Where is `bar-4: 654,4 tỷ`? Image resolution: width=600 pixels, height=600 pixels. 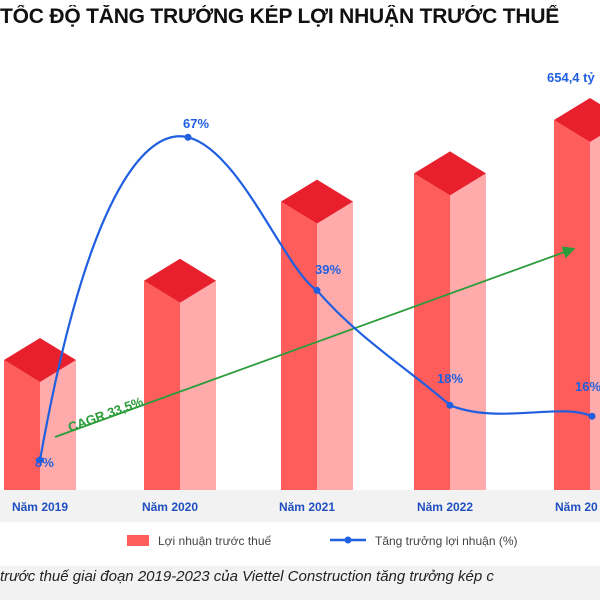
bar-4: 654,4 tỷ is located at coordinates (573, 280).